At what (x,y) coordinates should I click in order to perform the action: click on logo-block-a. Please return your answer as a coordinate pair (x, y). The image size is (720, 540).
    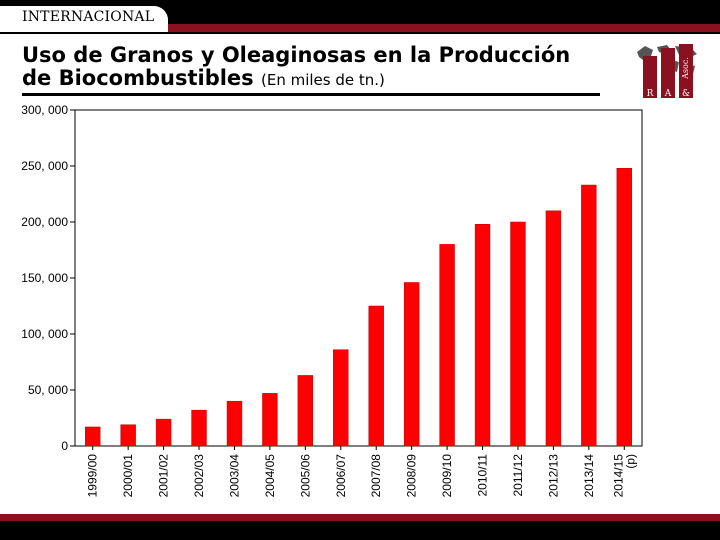
    Looking at the image, I should click on (668, 73).